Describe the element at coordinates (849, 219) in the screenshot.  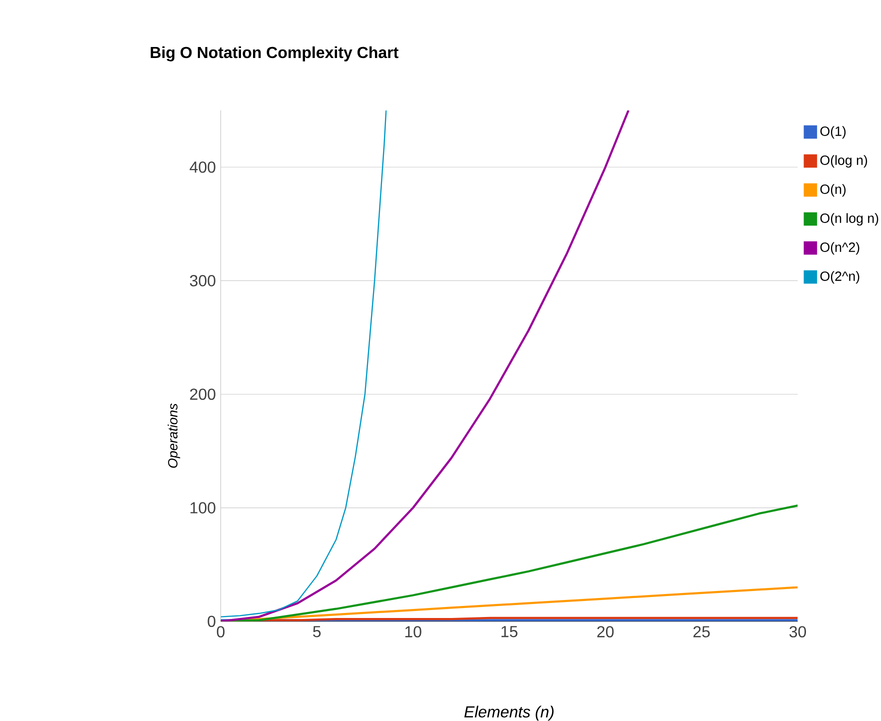
I see `legend-label: O(n log n)` at that location.